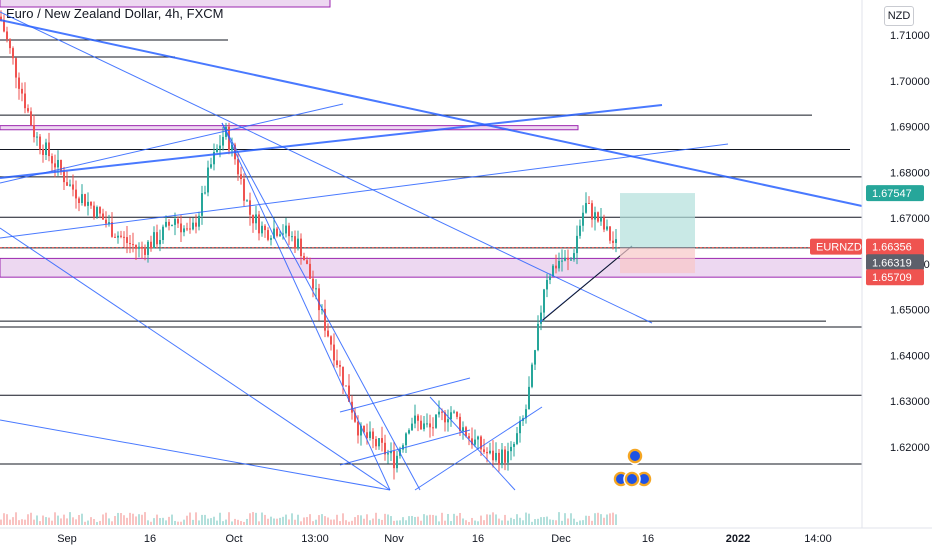  What do you see at coordinates (910, 356) in the screenshot?
I see `price-tick-label: 1.64000` at bounding box center [910, 356].